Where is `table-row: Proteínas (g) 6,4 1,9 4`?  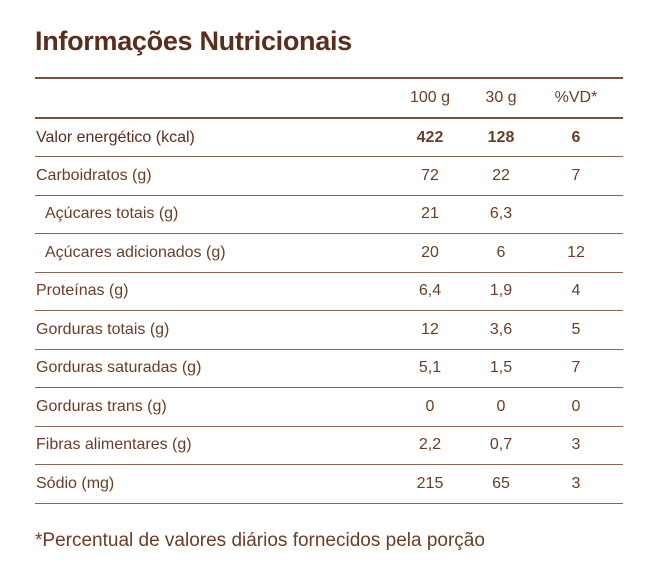 table-row: Proteínas (g) 6,4 1,9 4 is located at coordinates (329, 291).